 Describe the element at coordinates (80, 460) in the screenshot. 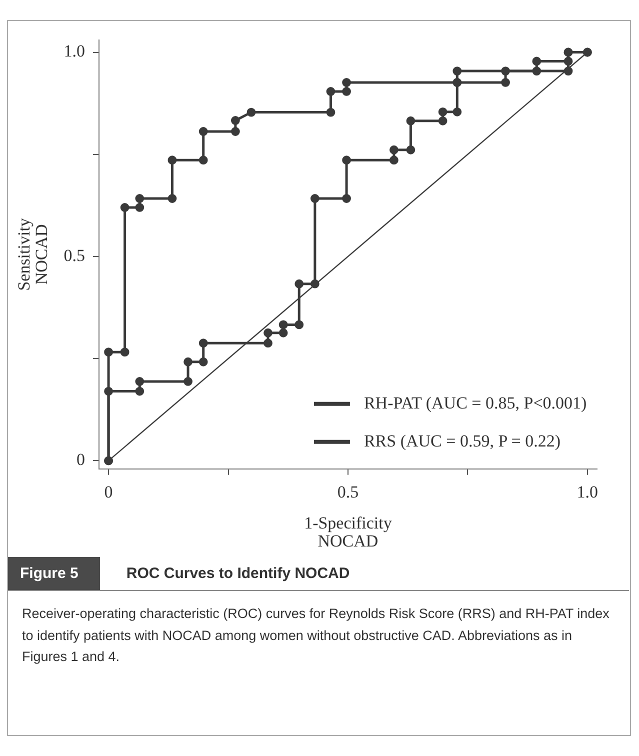

I see `y-tick-label: 0` at that location.